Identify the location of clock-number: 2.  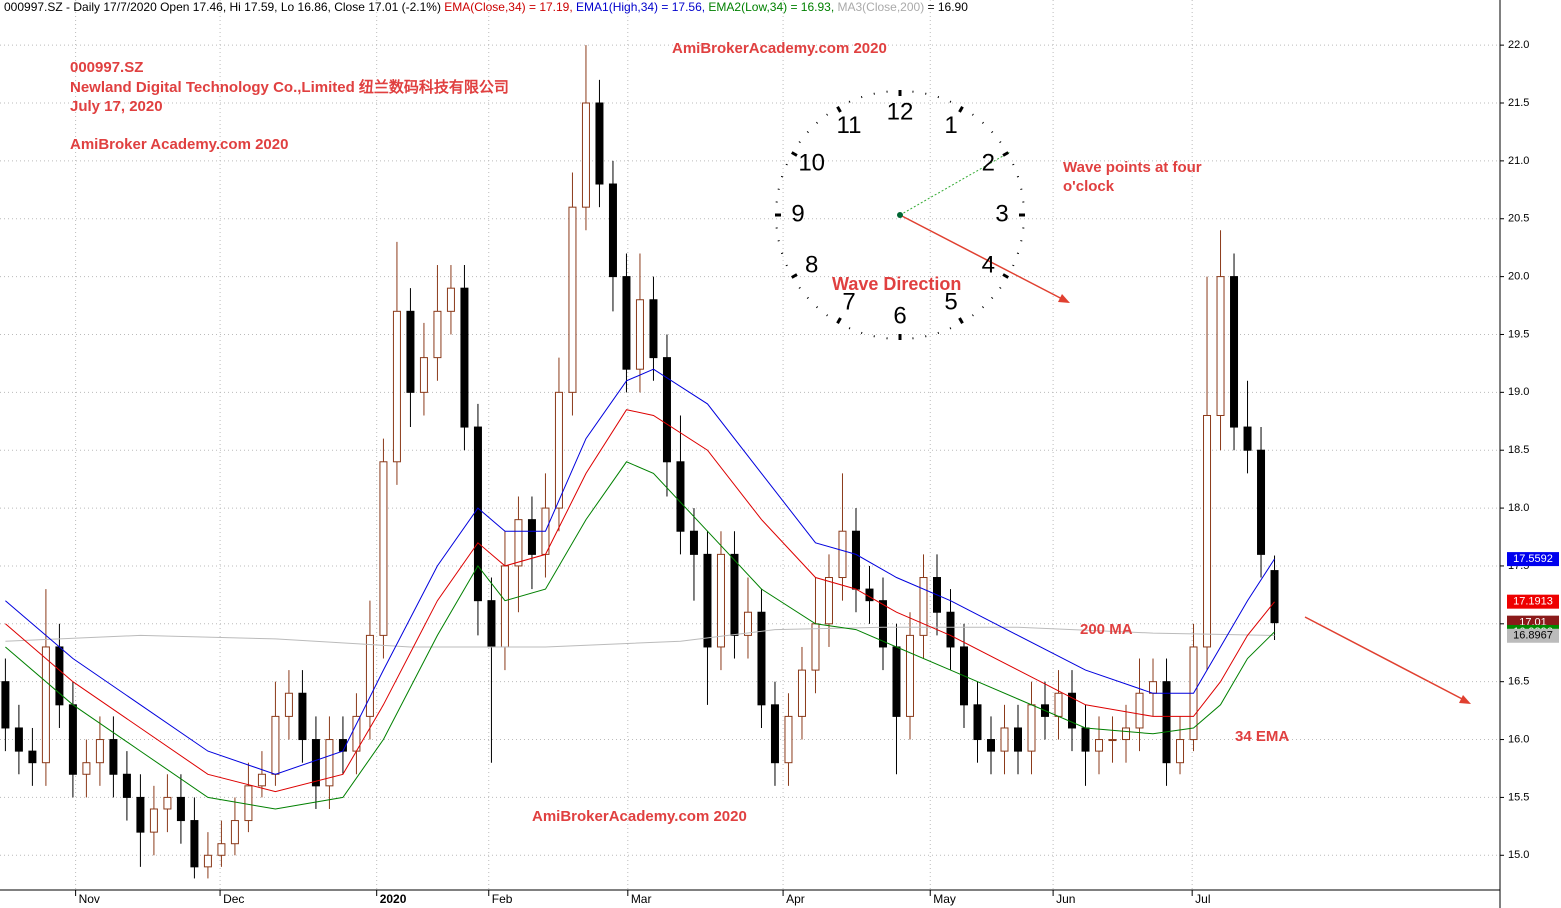
(988, 162).